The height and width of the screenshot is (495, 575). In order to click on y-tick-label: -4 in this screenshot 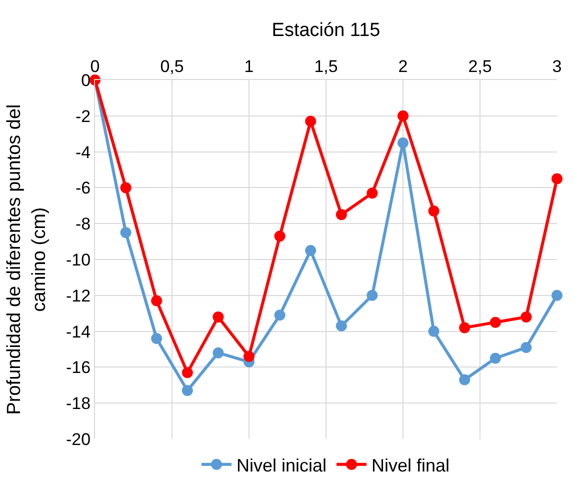, I will do `click(83, 152)`.